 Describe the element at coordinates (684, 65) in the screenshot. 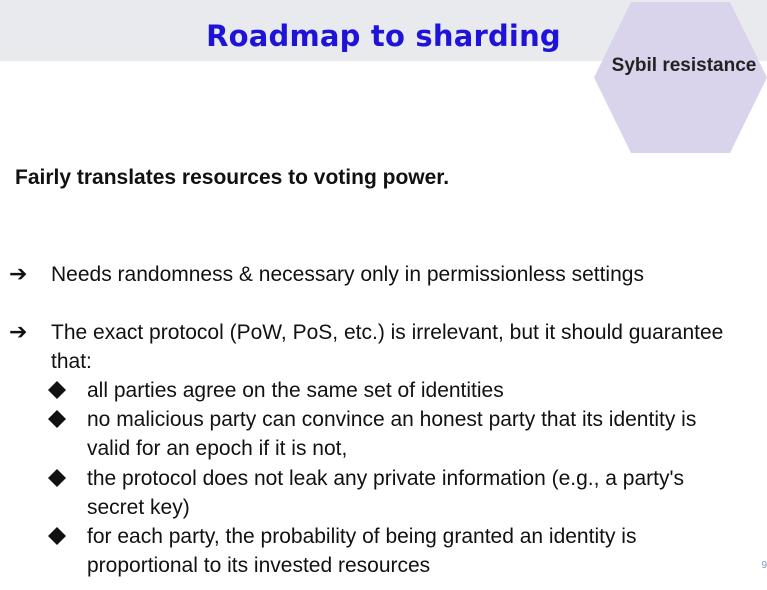

I see `hexagon-label: Sybil resistance` at that location.